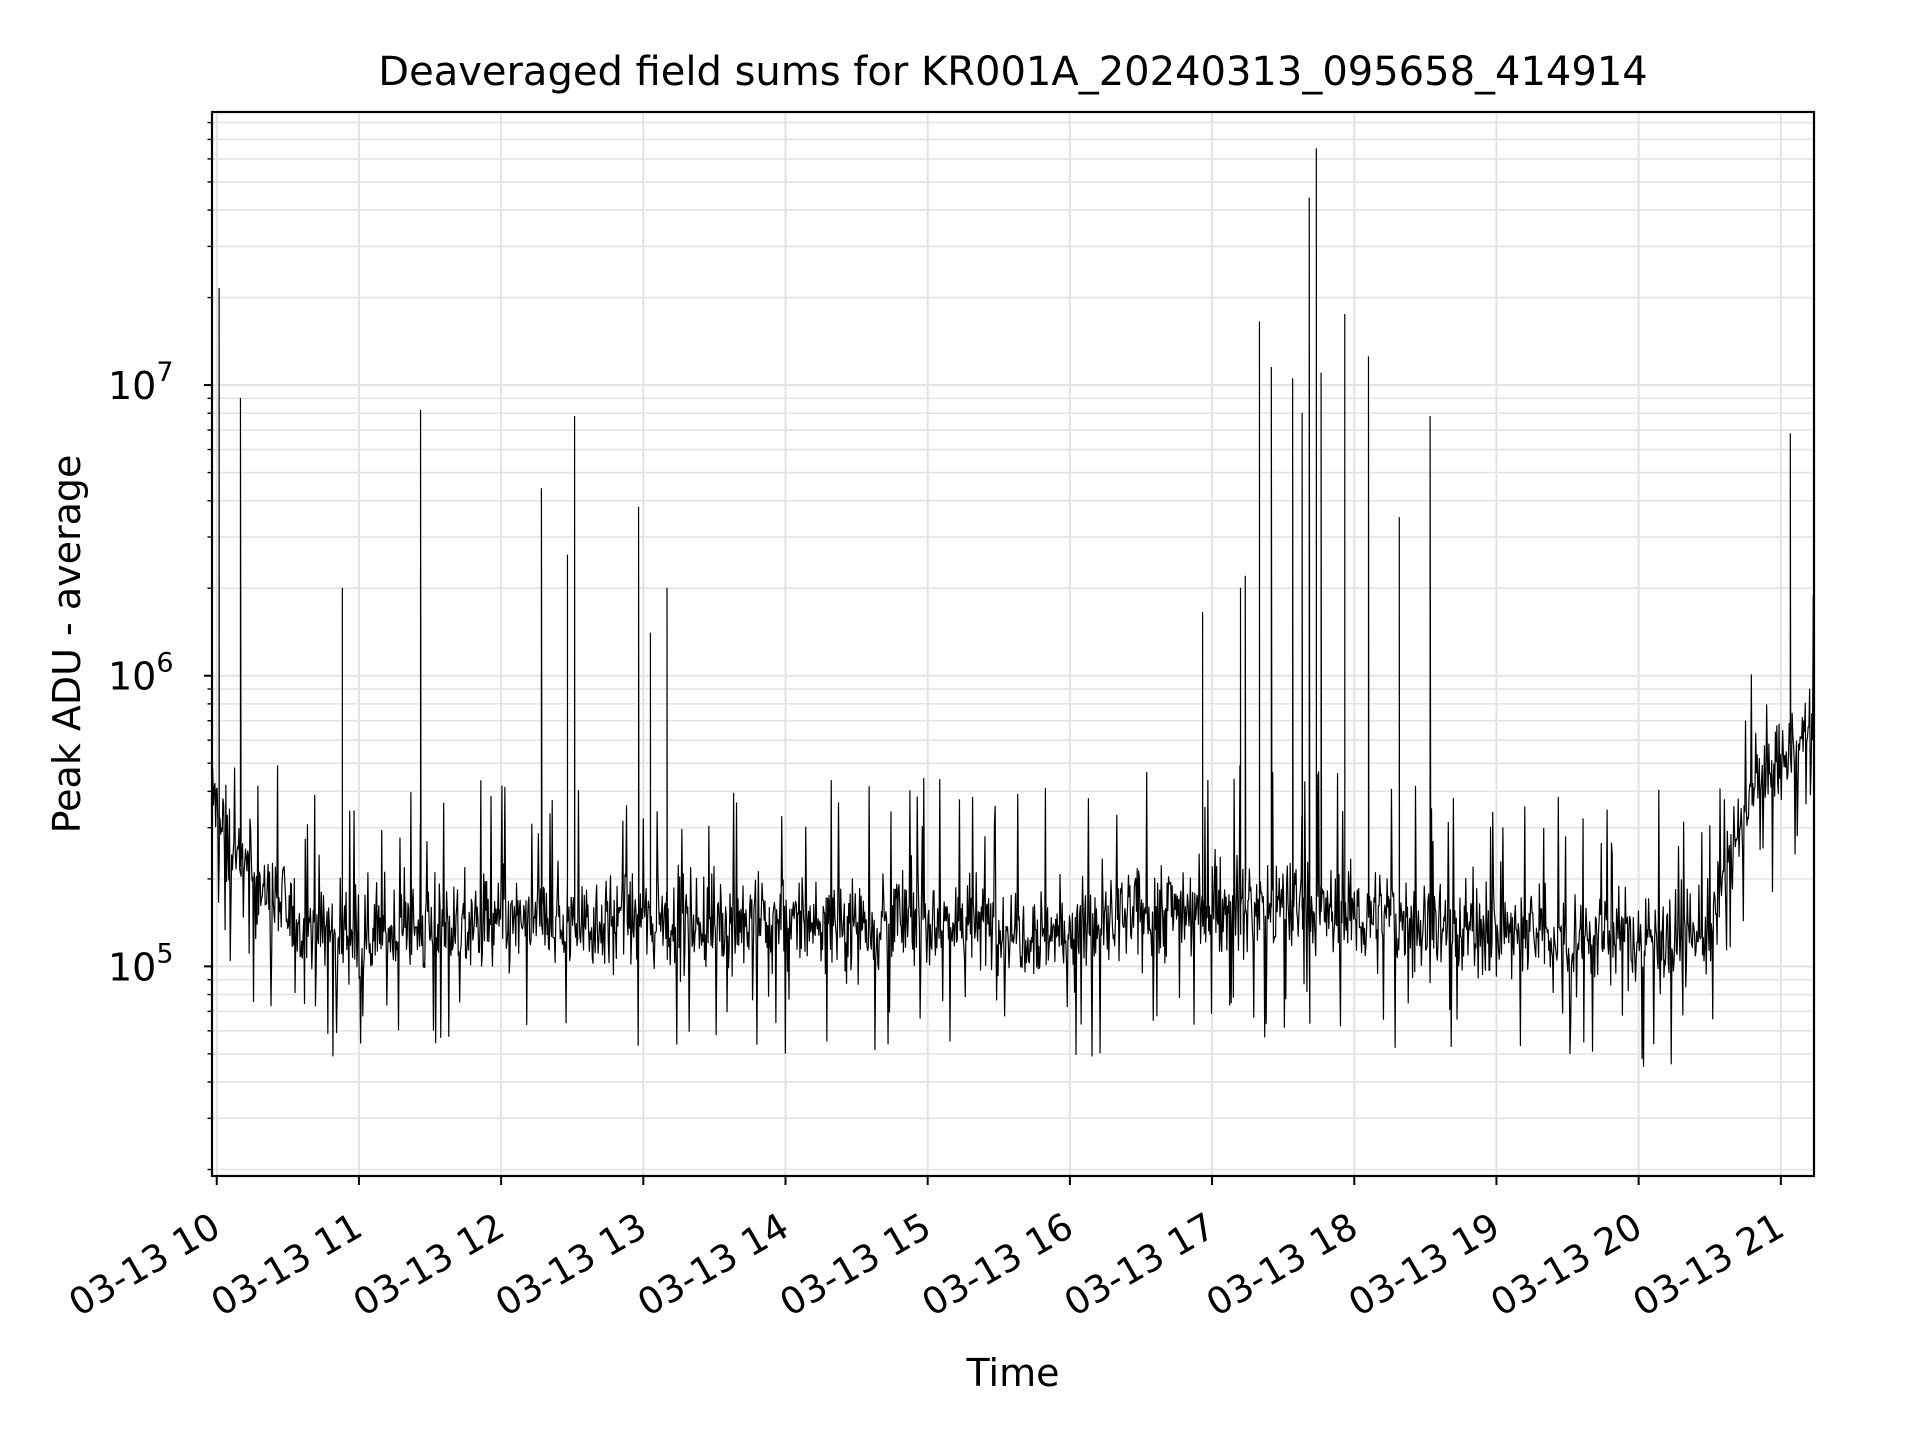 This screenshot has height=1440, width=1920. What do you see at coordinates (164, 953) in the screenshot?
I see `y-tick-label-exponent: 5` at bounding box center [164, 953].